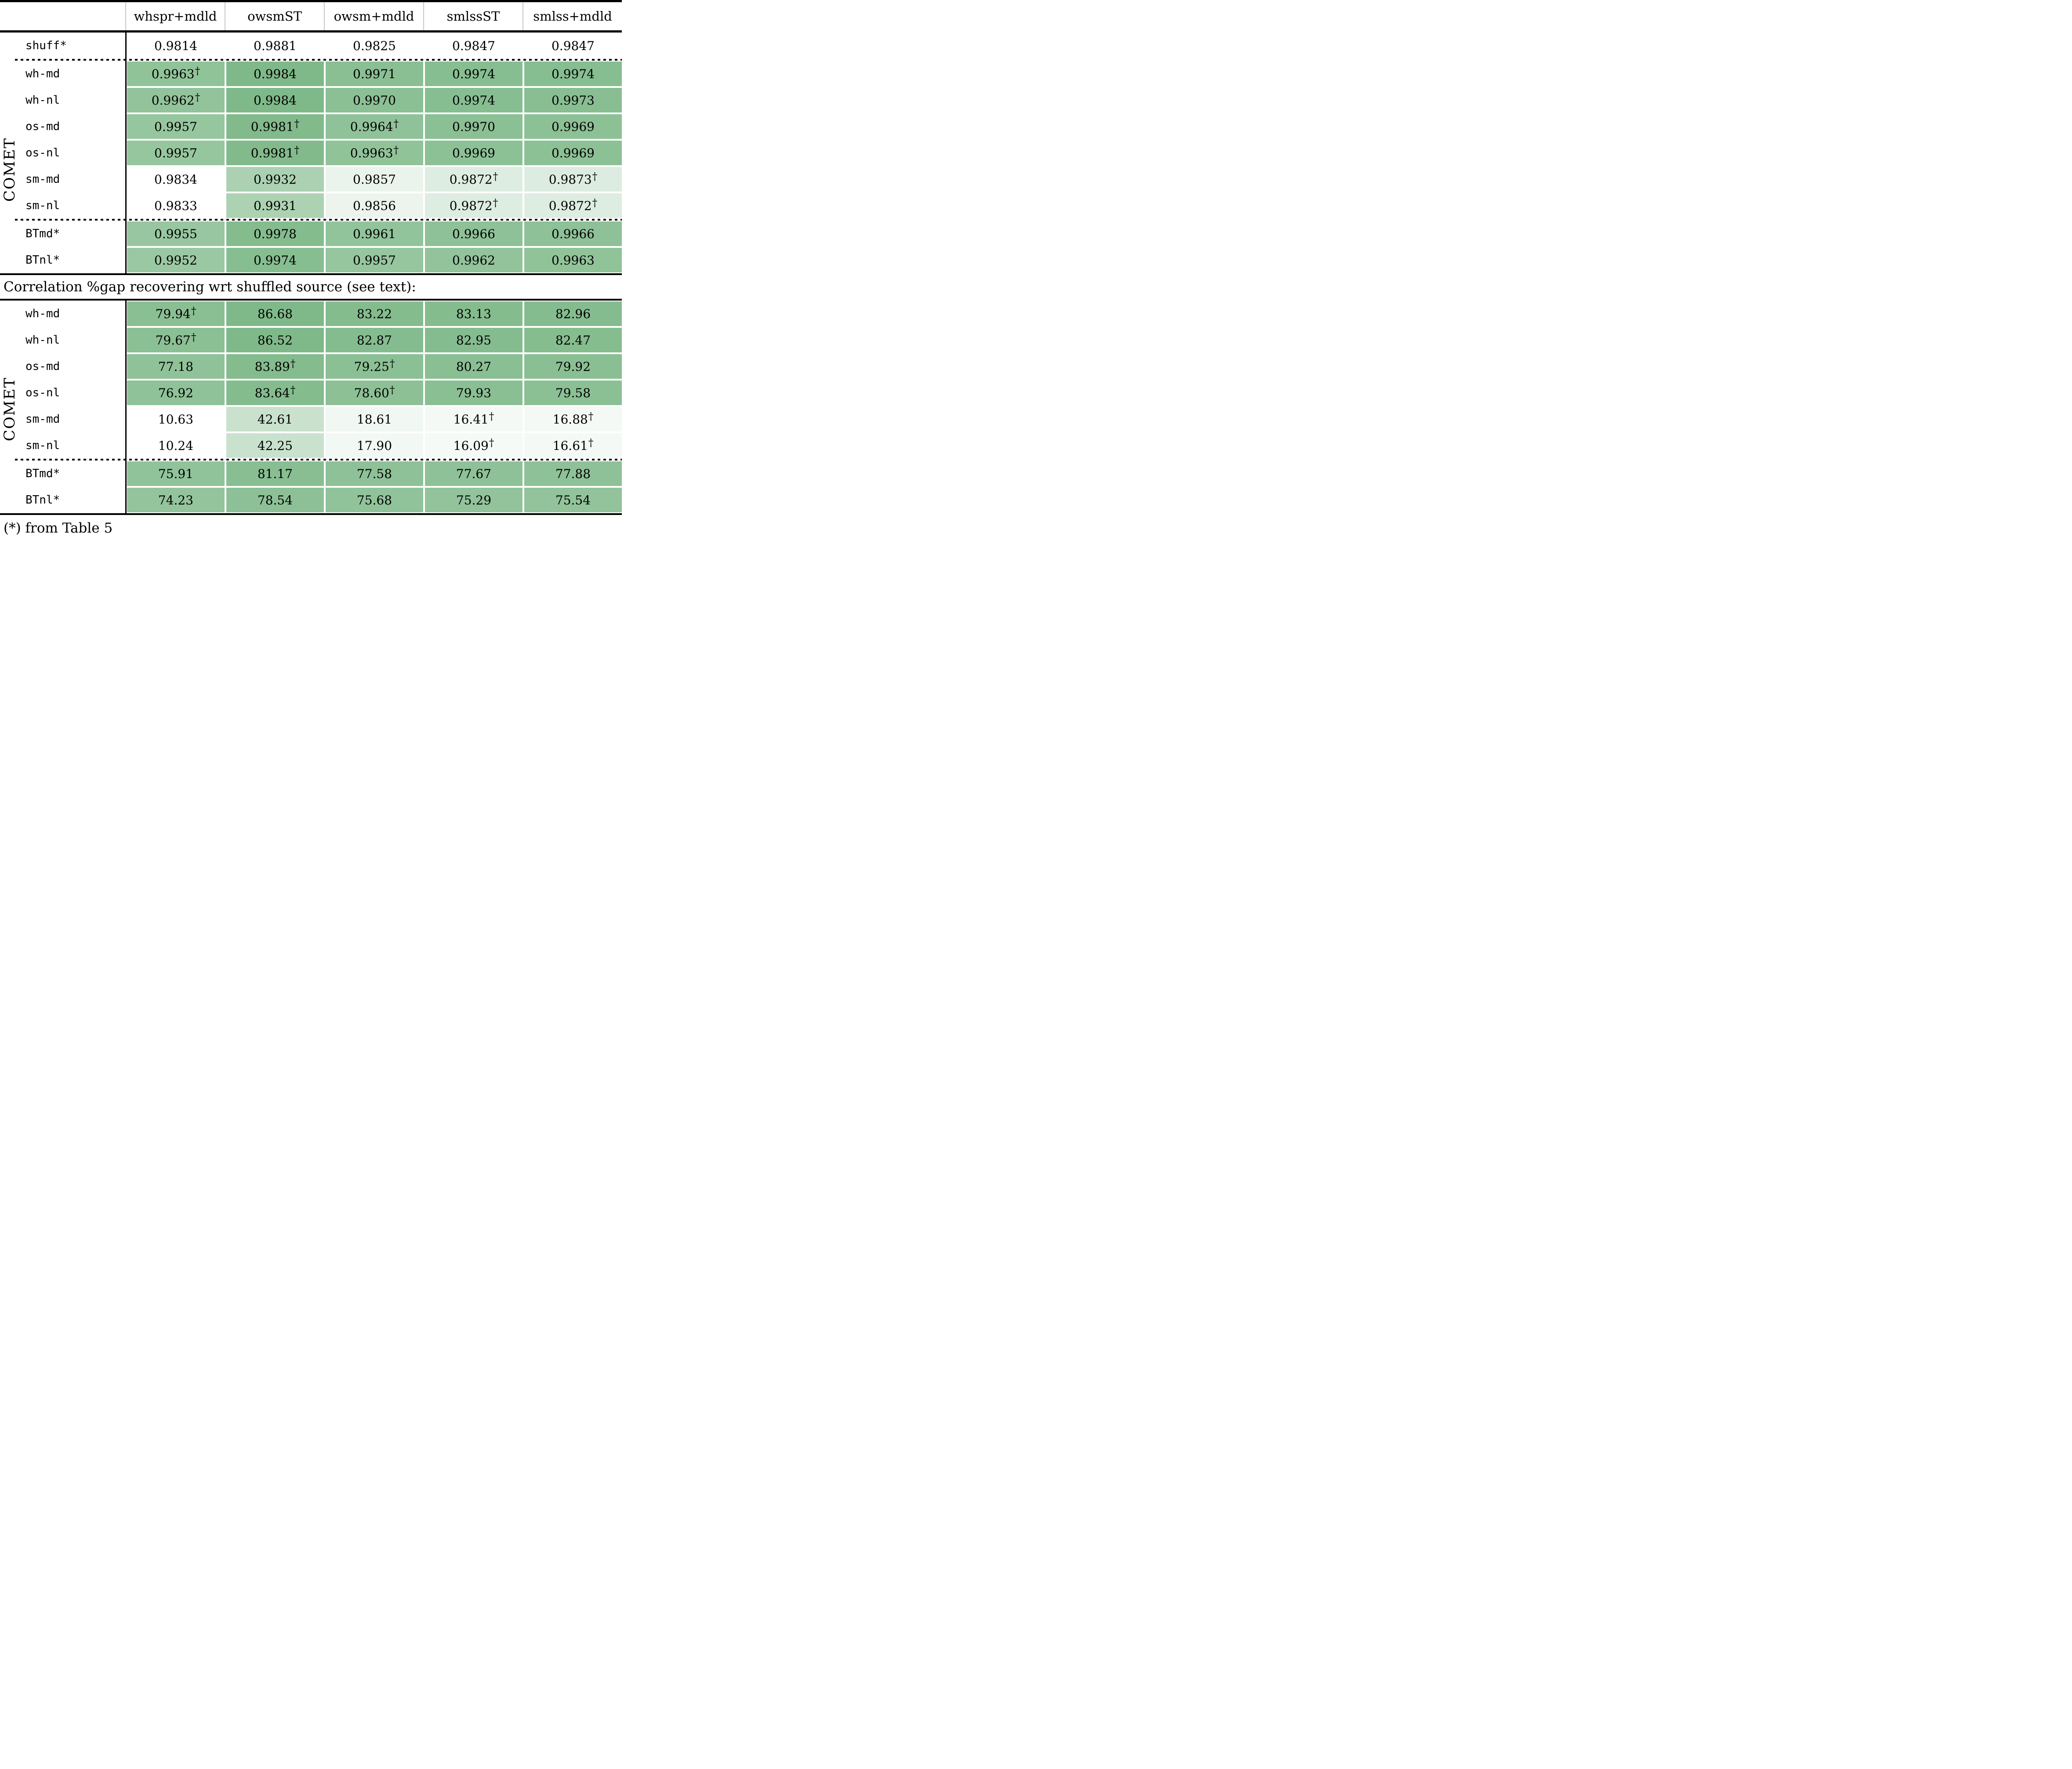 The width and height of the screenshot is (2072, 1769). Describe the element at coordinates (176, 446) in the screenshot. I see `value-cell: 10.24` at that location.